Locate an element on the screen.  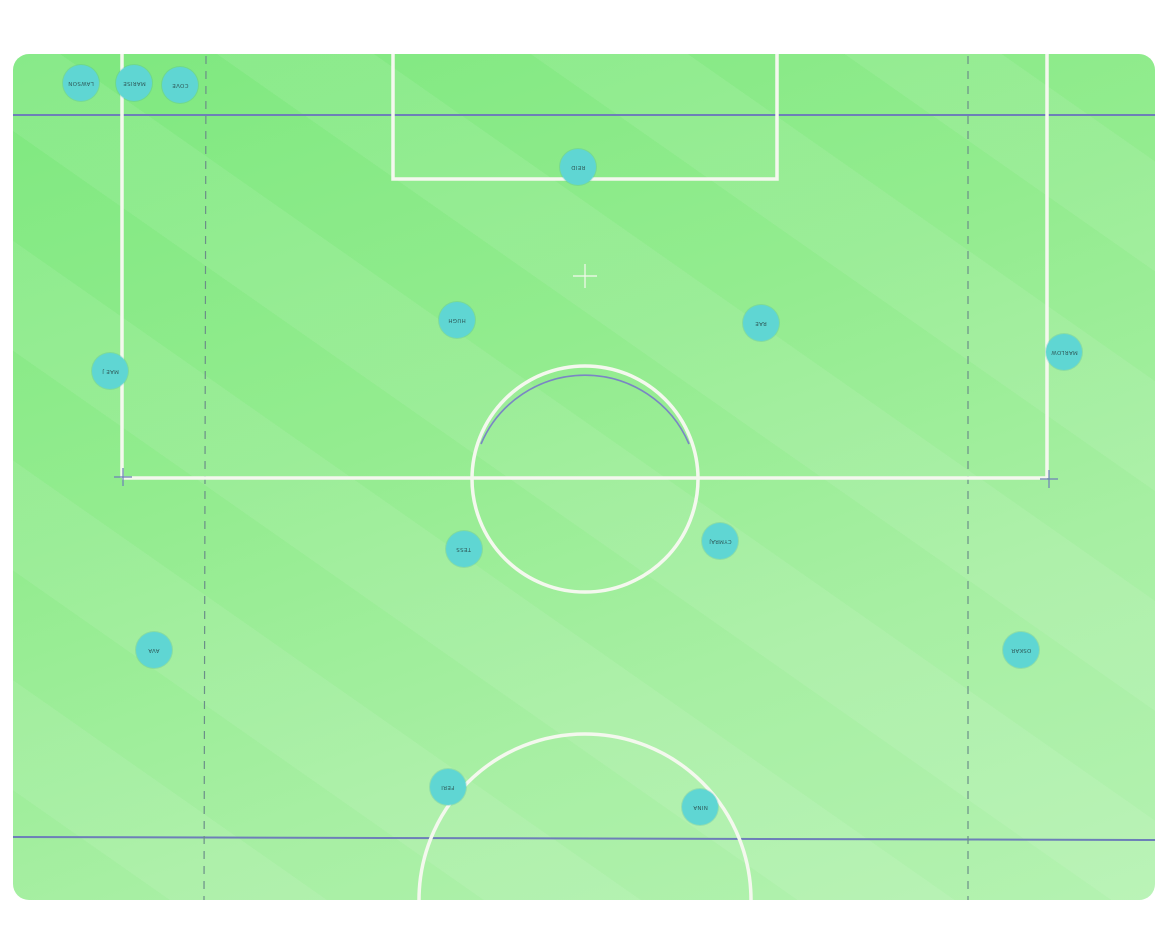
player-token: Rae is located at coordinates (761, 323).